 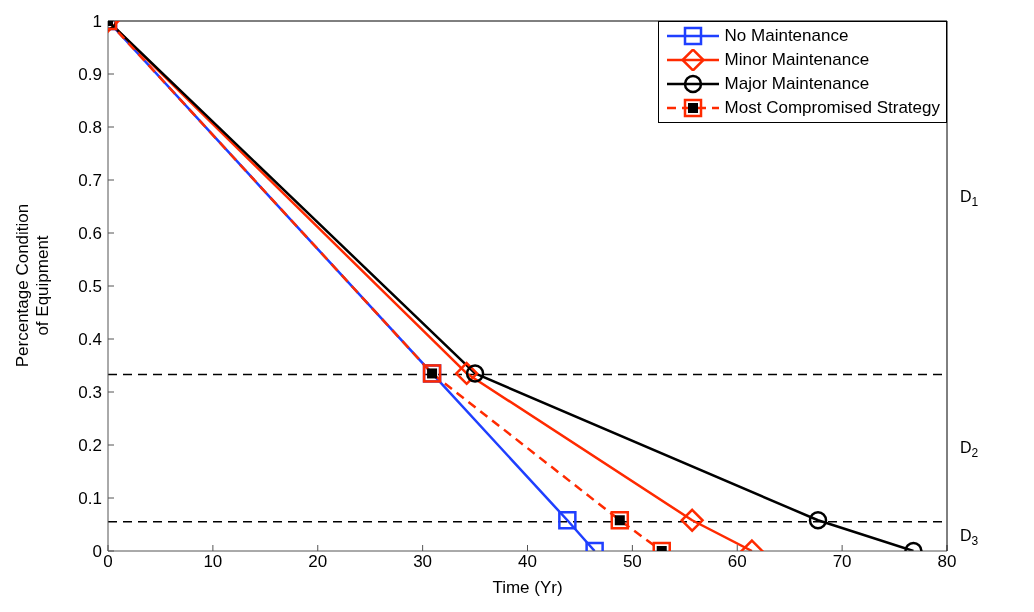 I want to click on y-tick-label: 0.5, so click(x=90, y=287).